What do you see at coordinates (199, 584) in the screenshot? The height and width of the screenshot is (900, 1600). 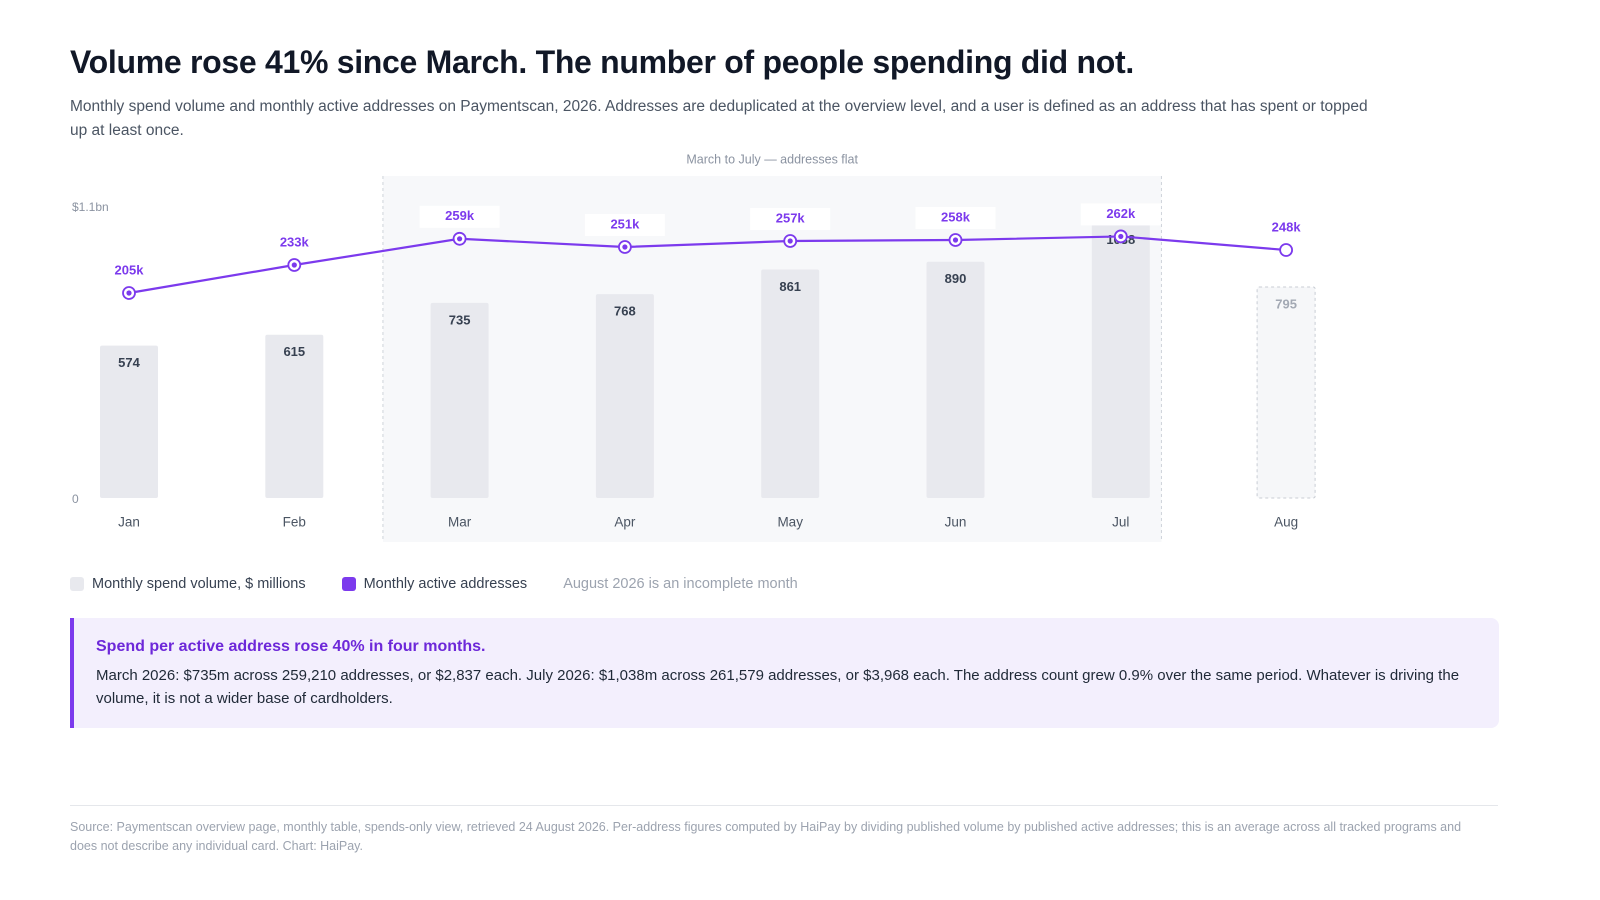 I see `legend-label: Monthly spend volume, $ millions` at bounding box center [199, 584].